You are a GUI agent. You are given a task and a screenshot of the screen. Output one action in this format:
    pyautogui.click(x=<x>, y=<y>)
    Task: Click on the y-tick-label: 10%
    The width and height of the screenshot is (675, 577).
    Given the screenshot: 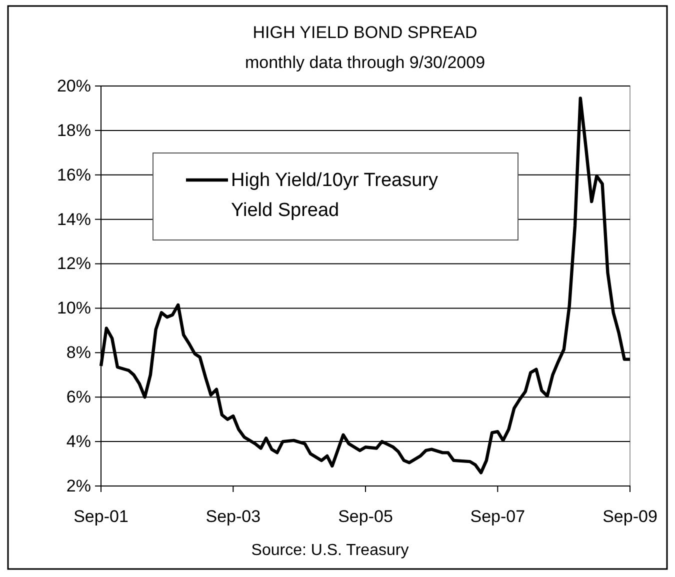 What is the action you would take?
    pyautogui.click(x=73, y=308)
    